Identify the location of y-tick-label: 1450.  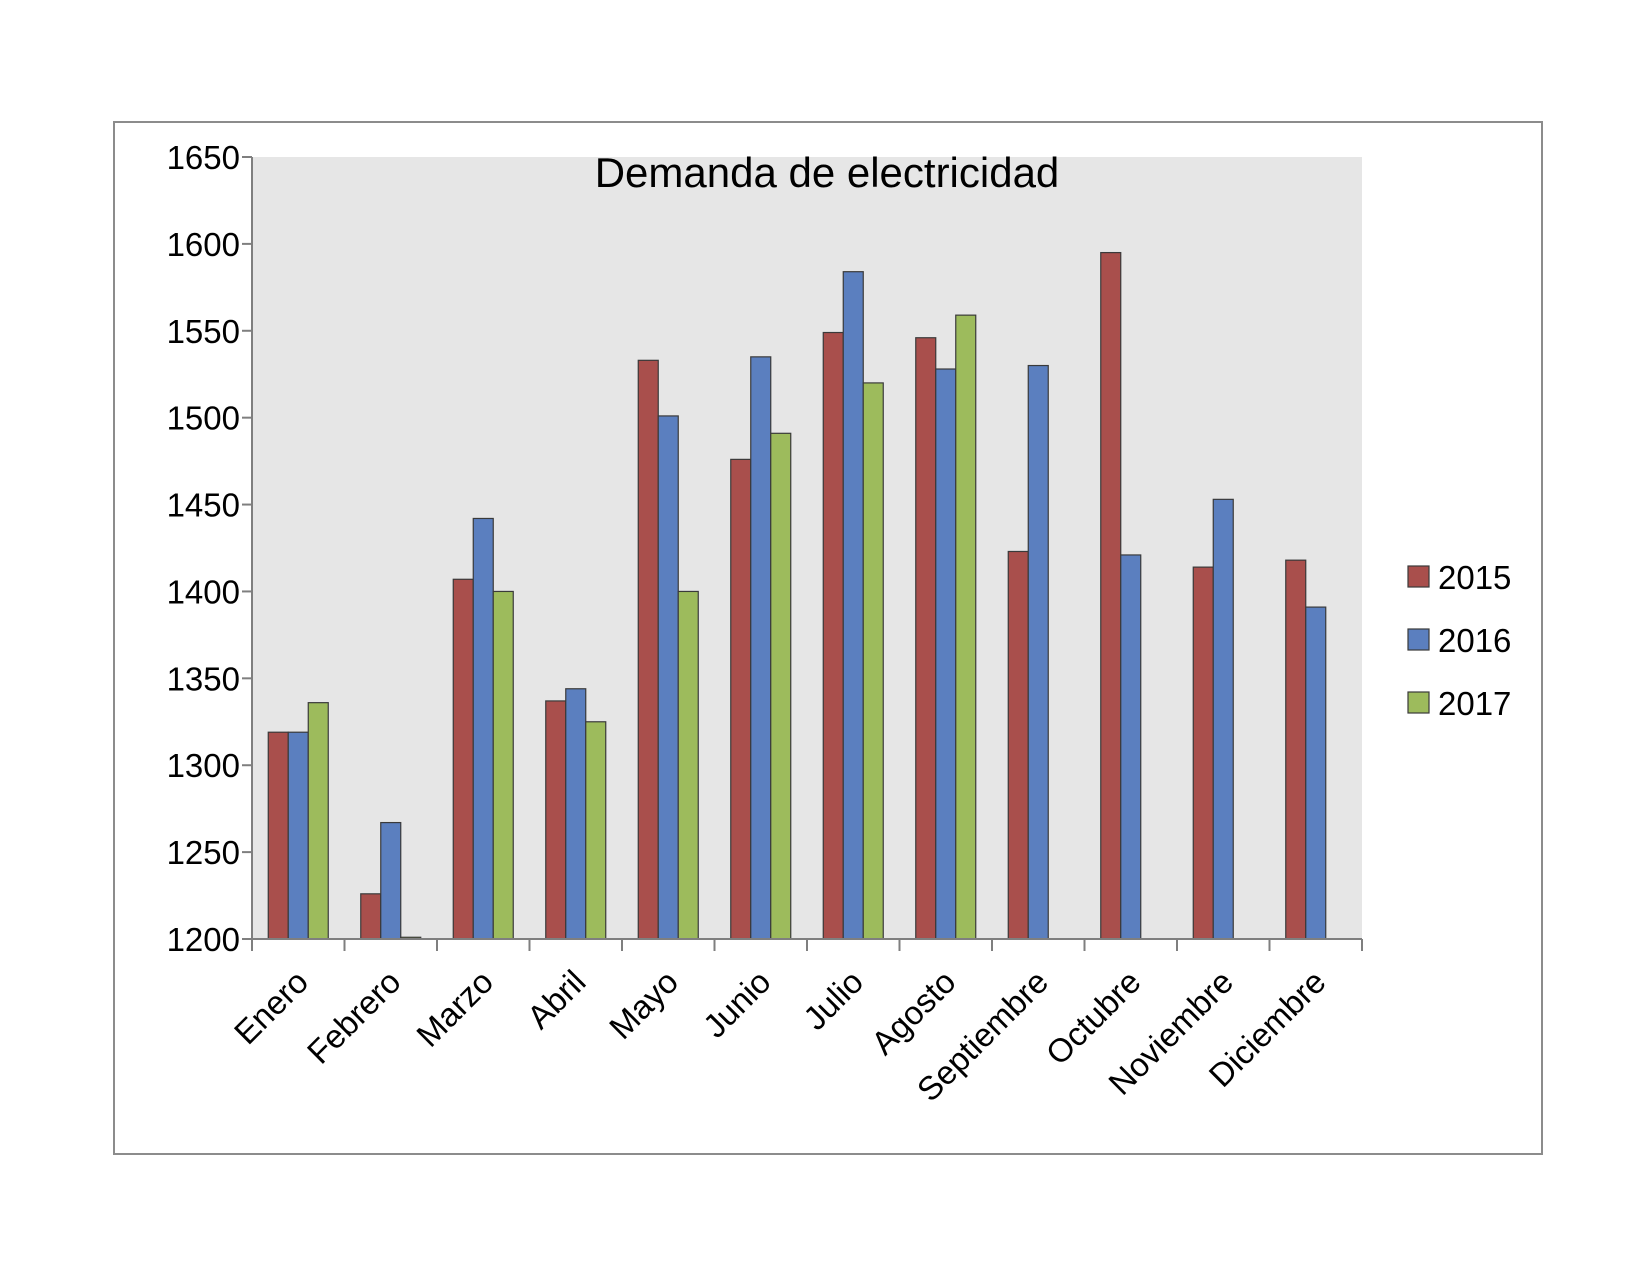
(203, 505).